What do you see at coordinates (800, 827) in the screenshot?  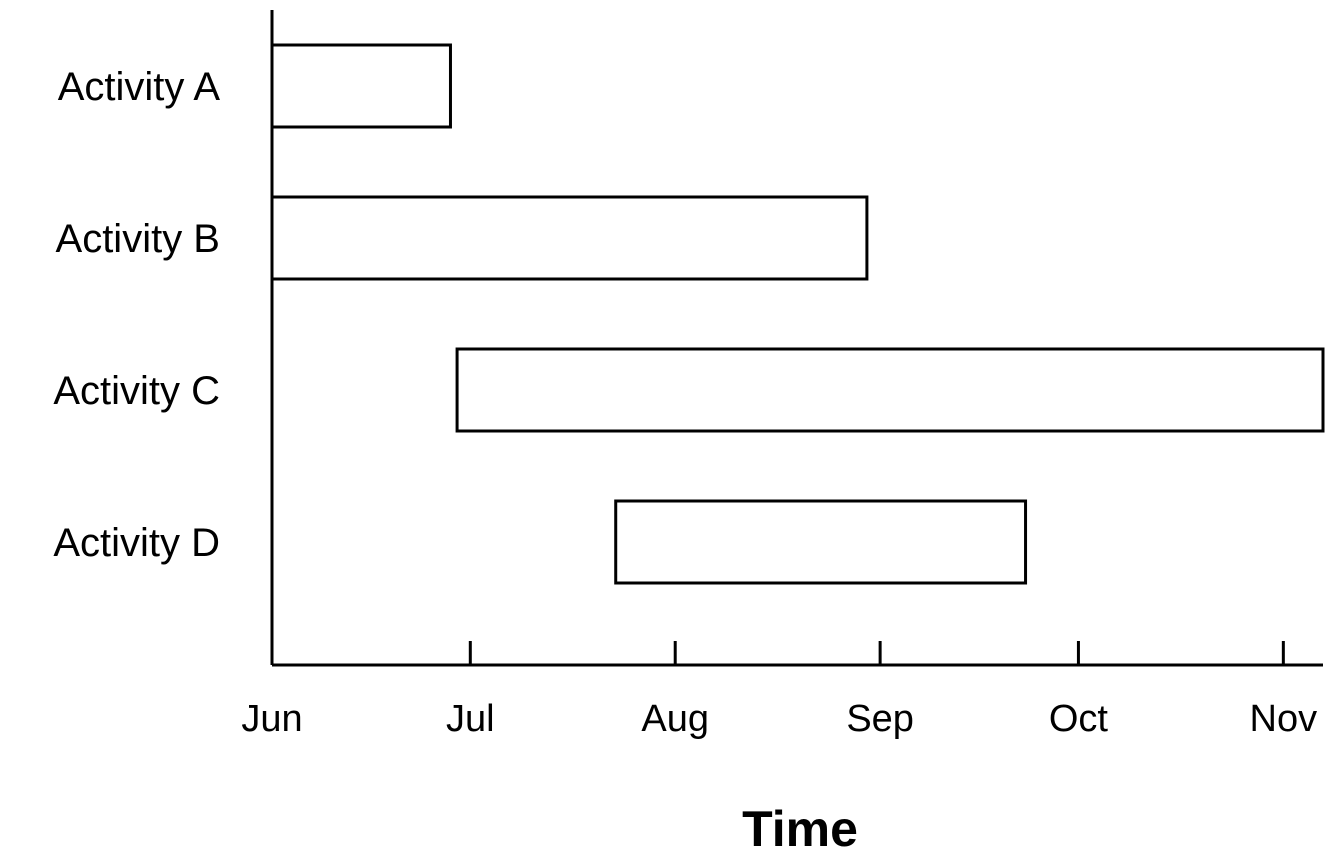 I see `x-axis-title: Time` at bounding box center [800, 827].